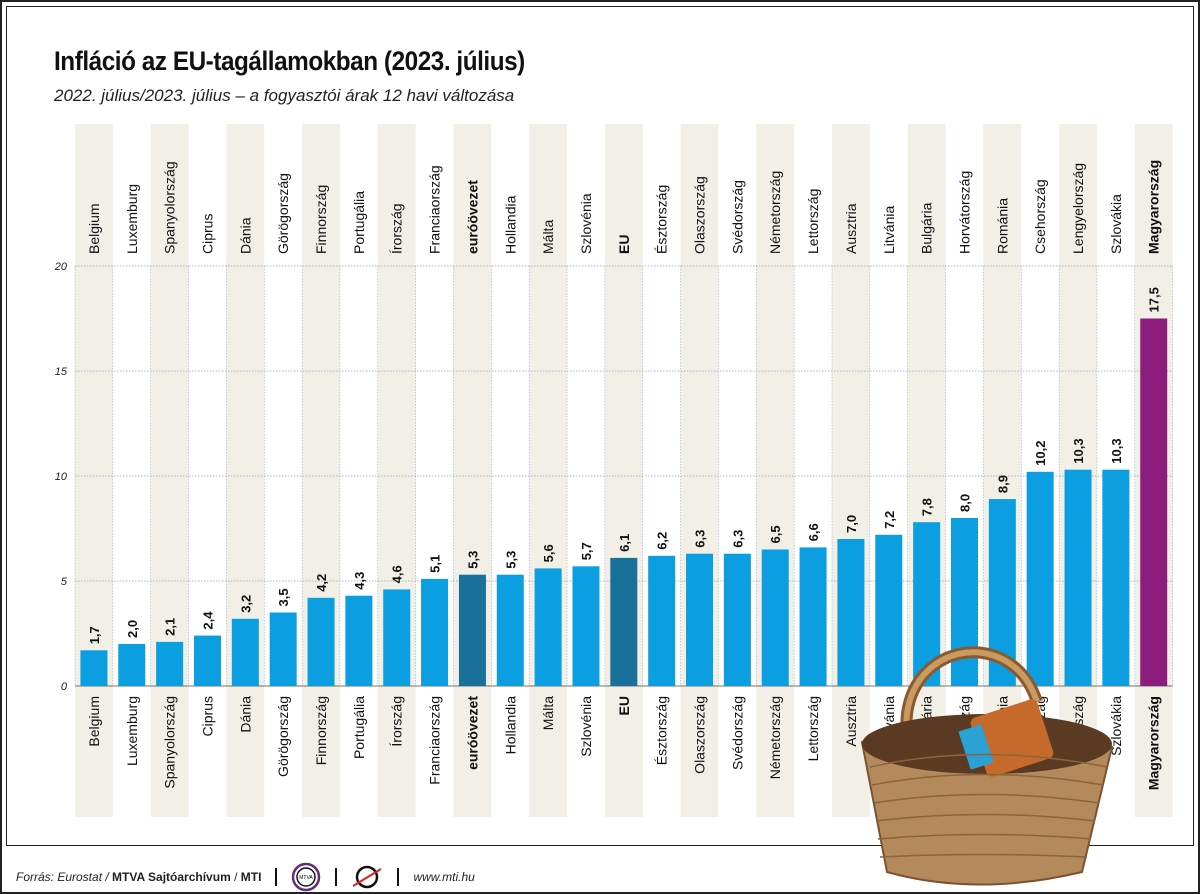 This screenshot has height=894, width=1200. What do you see at coordinates (94, 635) in the screenshot?
I see `value-label: 1,7` at bounding box center [94, 635].